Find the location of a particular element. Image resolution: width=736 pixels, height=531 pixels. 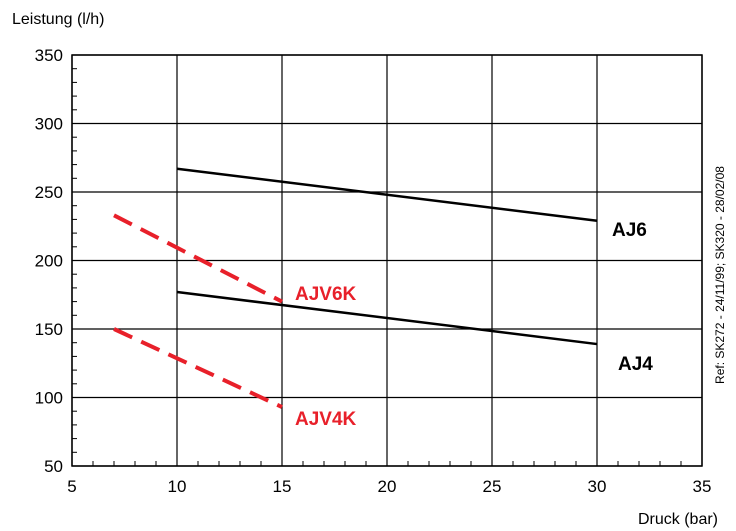

x-tick-label-15: 15 is located at coordinates (282, 486).